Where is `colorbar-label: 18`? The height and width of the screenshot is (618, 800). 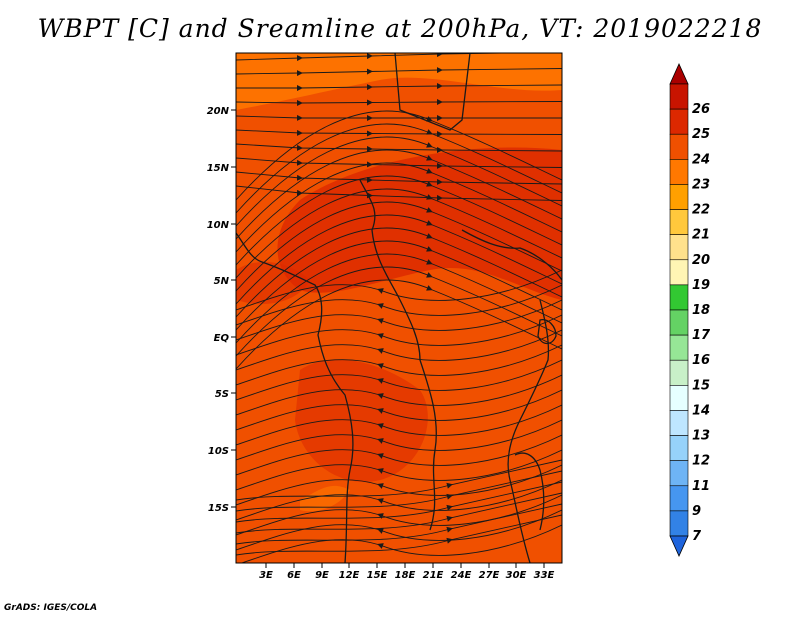 colorbar-label: 18 is located at coordinates (701, 310).